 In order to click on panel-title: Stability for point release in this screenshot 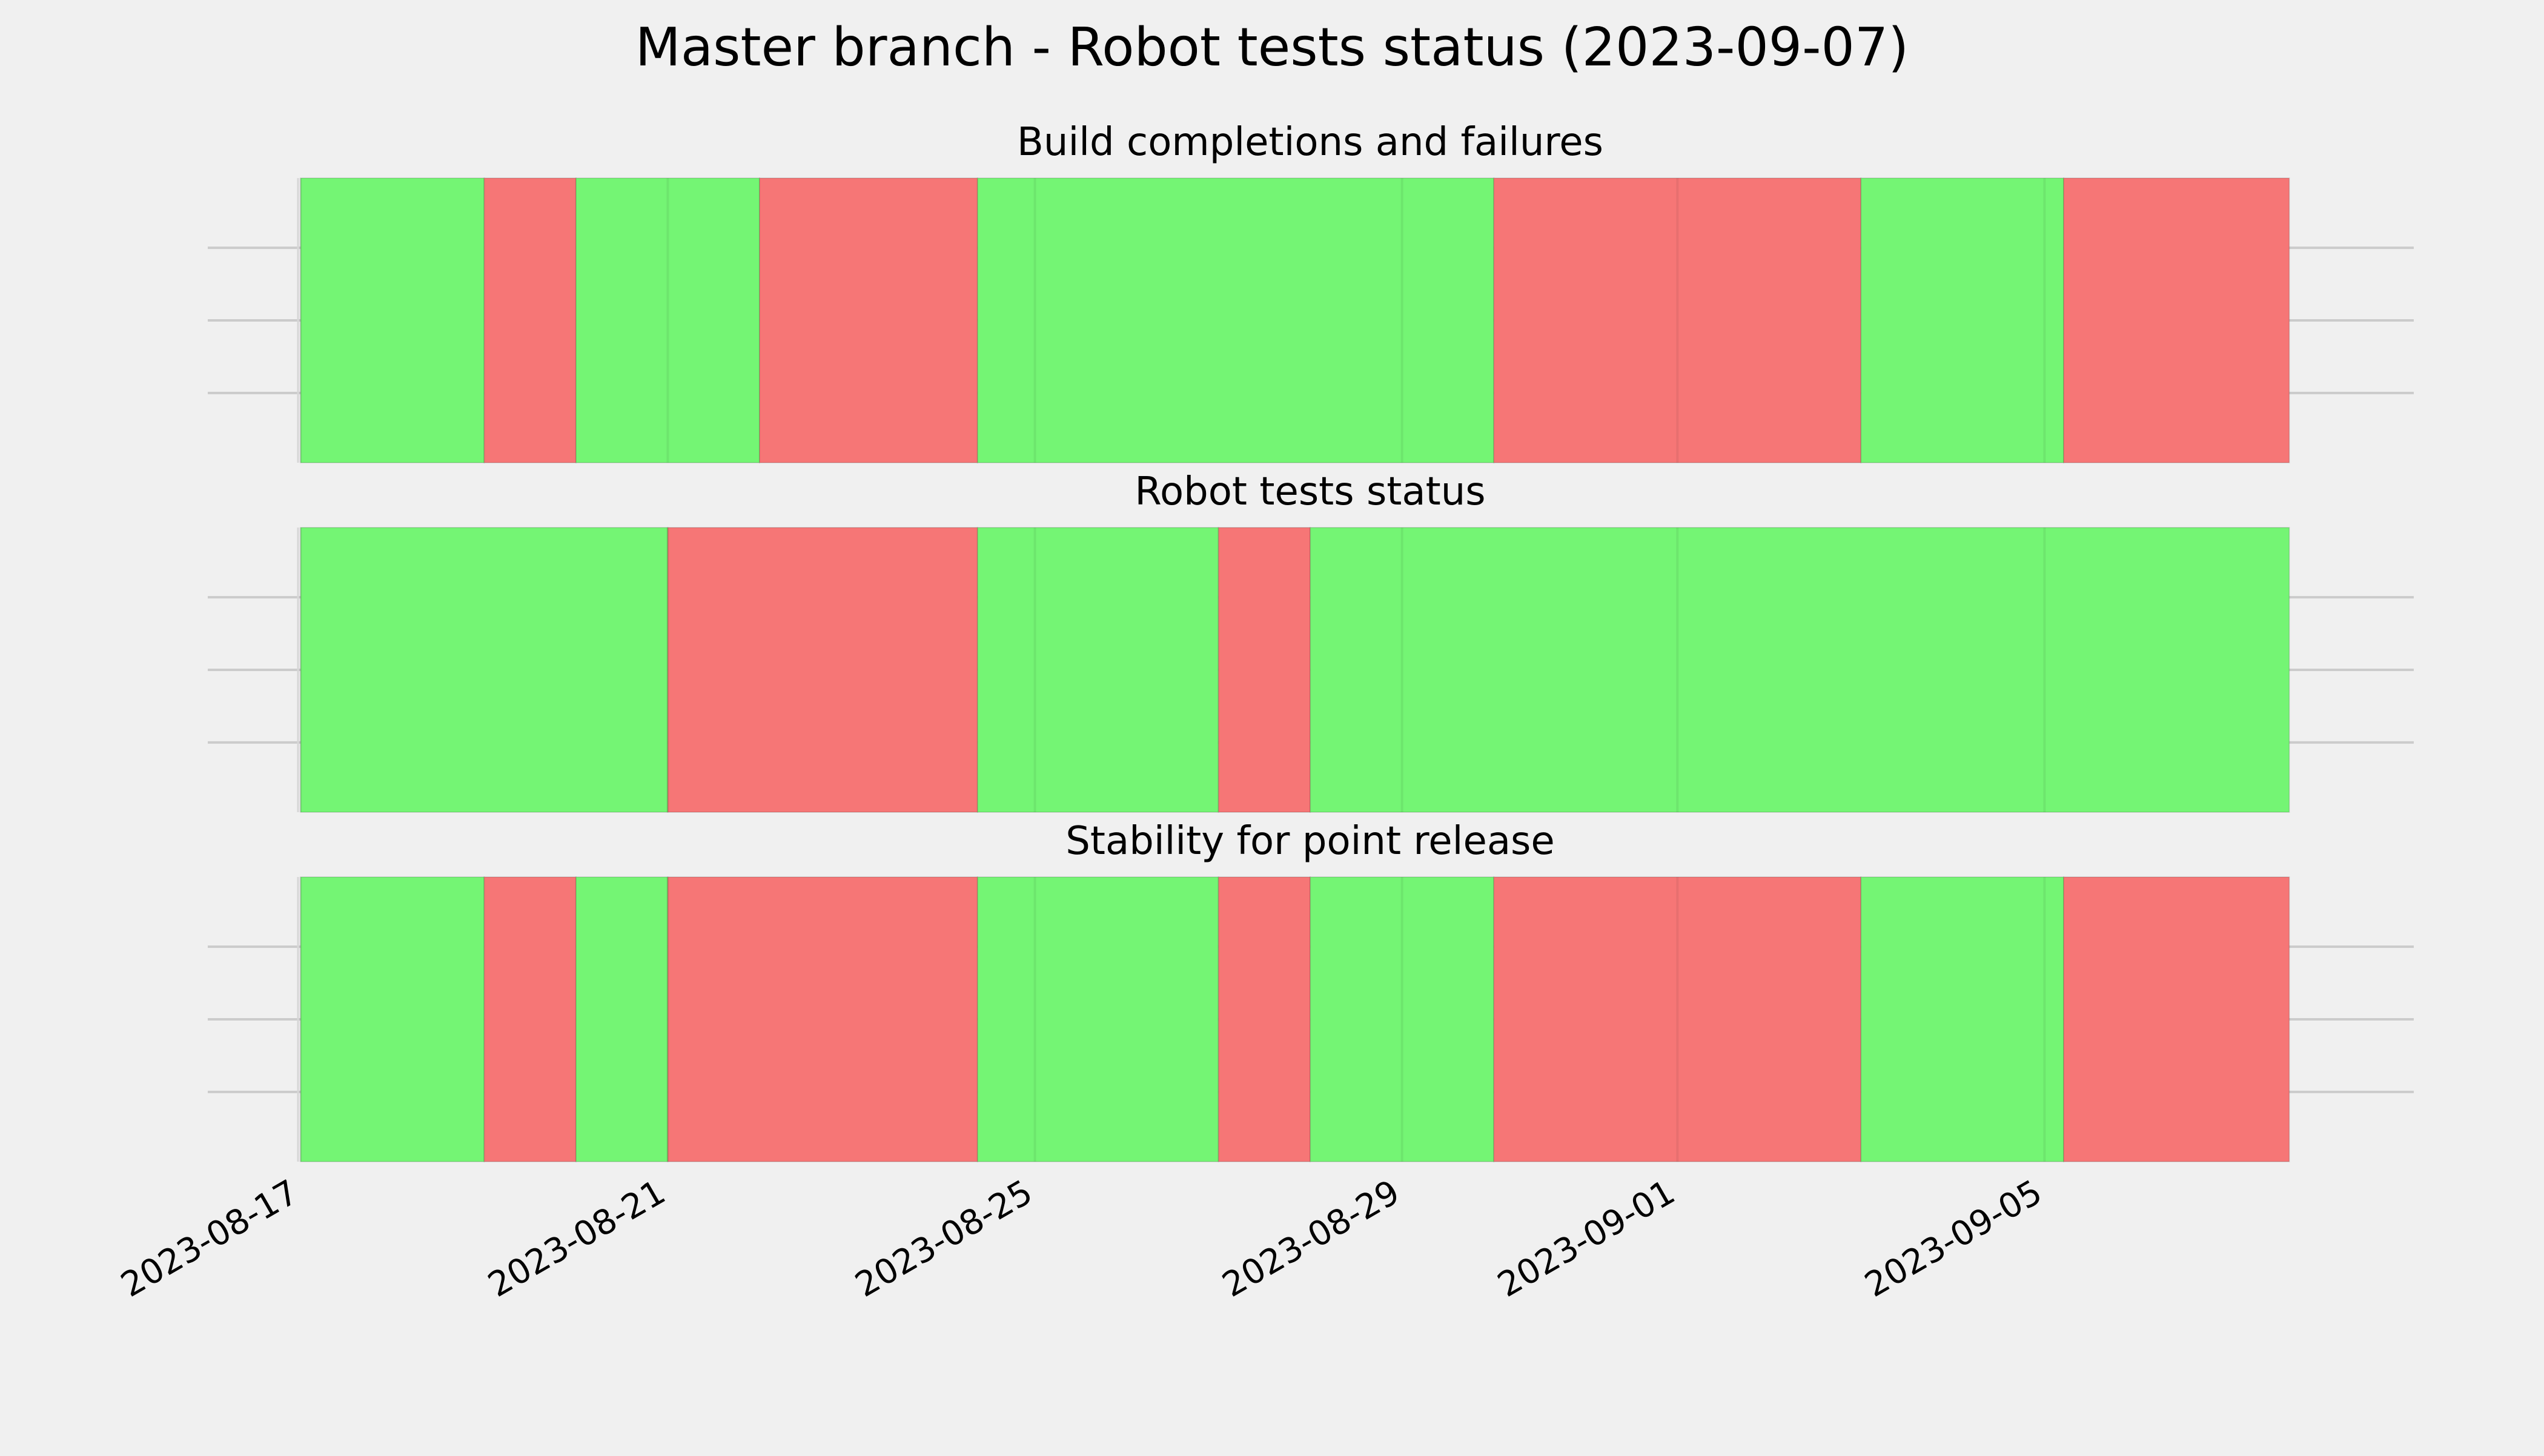, I will do `click(1310, 841)`.